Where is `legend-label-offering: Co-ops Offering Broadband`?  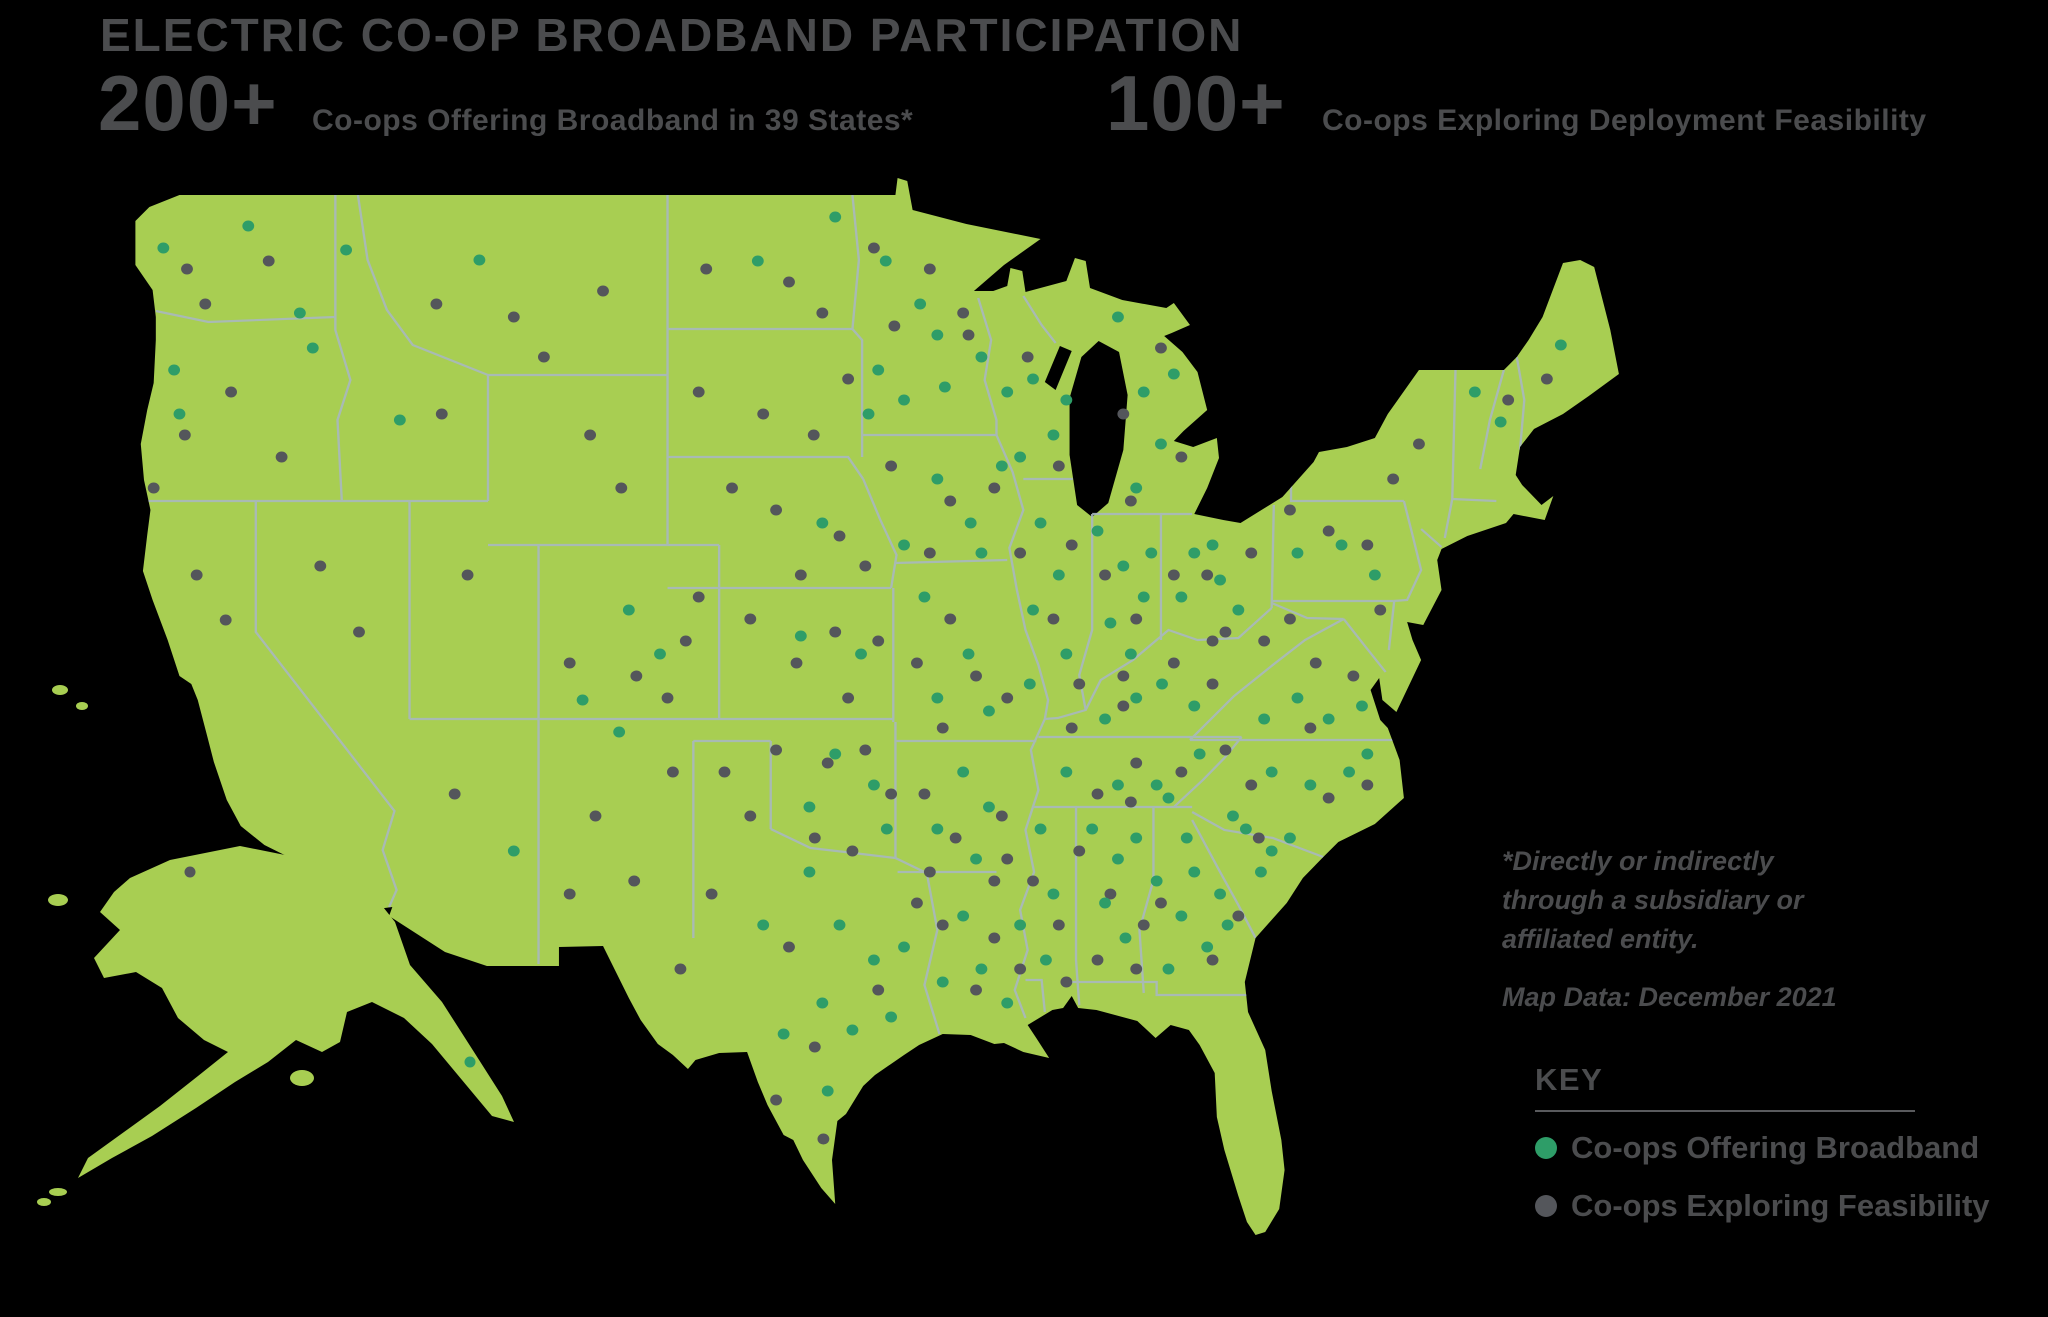 legend-label-offering: Co-ops Offering Broadband is located at coordinates (1775, 1147).